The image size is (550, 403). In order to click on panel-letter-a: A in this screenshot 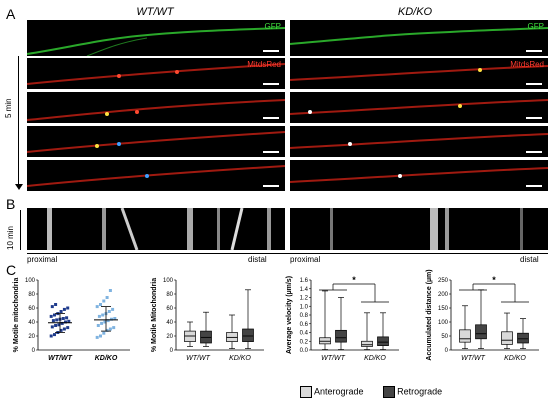, I will do `click(11, 14)`.